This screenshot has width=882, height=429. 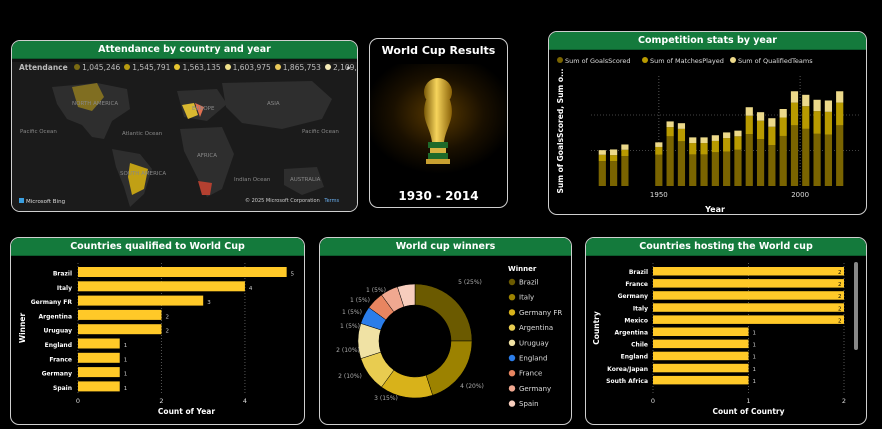 I want to click on bar-value-label: 4, so click(x=251, y=289).